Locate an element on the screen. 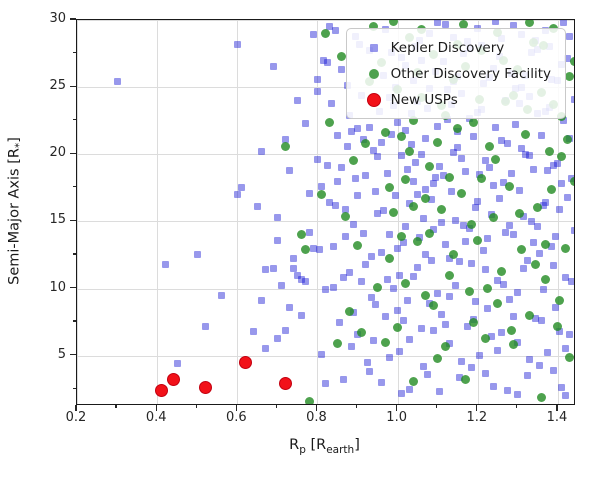  y-minor-tick is located at coordinates (74, 388).